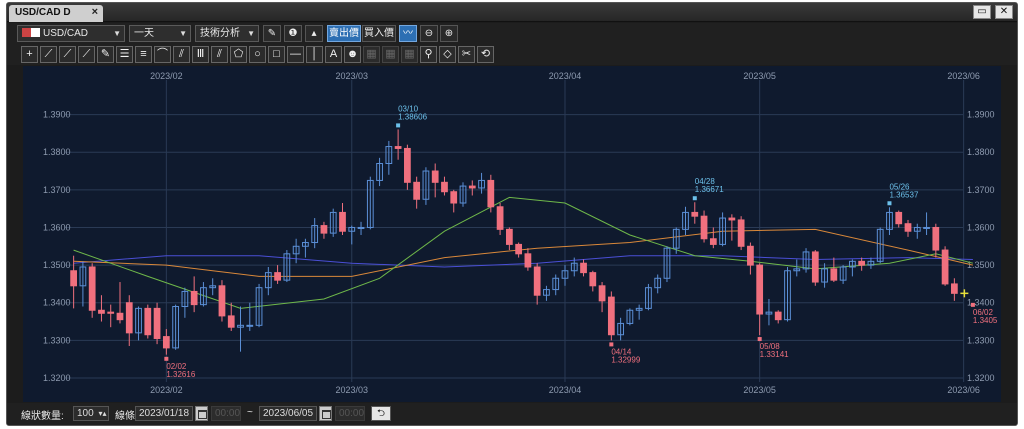  What do you see at coordinates (48, 54) in the screenshot?
I see `drawing-tool-2: ⟋` at bounding box center [48, 54].